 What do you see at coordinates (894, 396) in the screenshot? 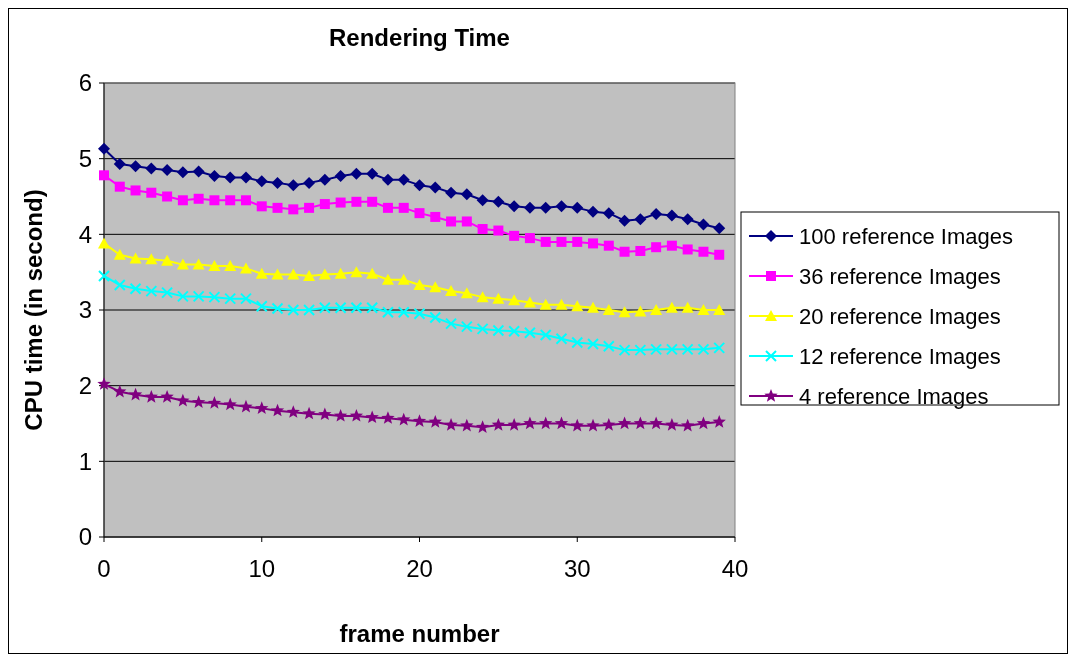
I see `legend-label: 4 reference Images` at bounding box center [894, 396].